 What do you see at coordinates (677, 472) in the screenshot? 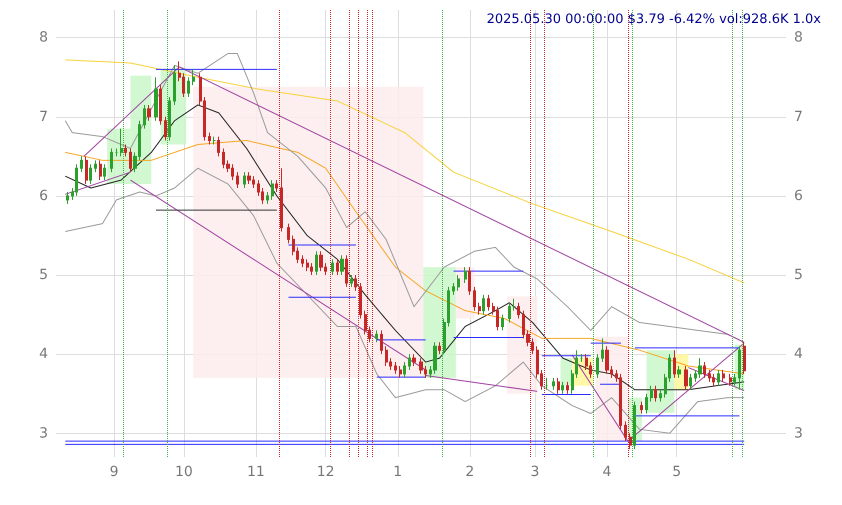
I see `x-tick-label: 5` at bounding box center [677, 472].